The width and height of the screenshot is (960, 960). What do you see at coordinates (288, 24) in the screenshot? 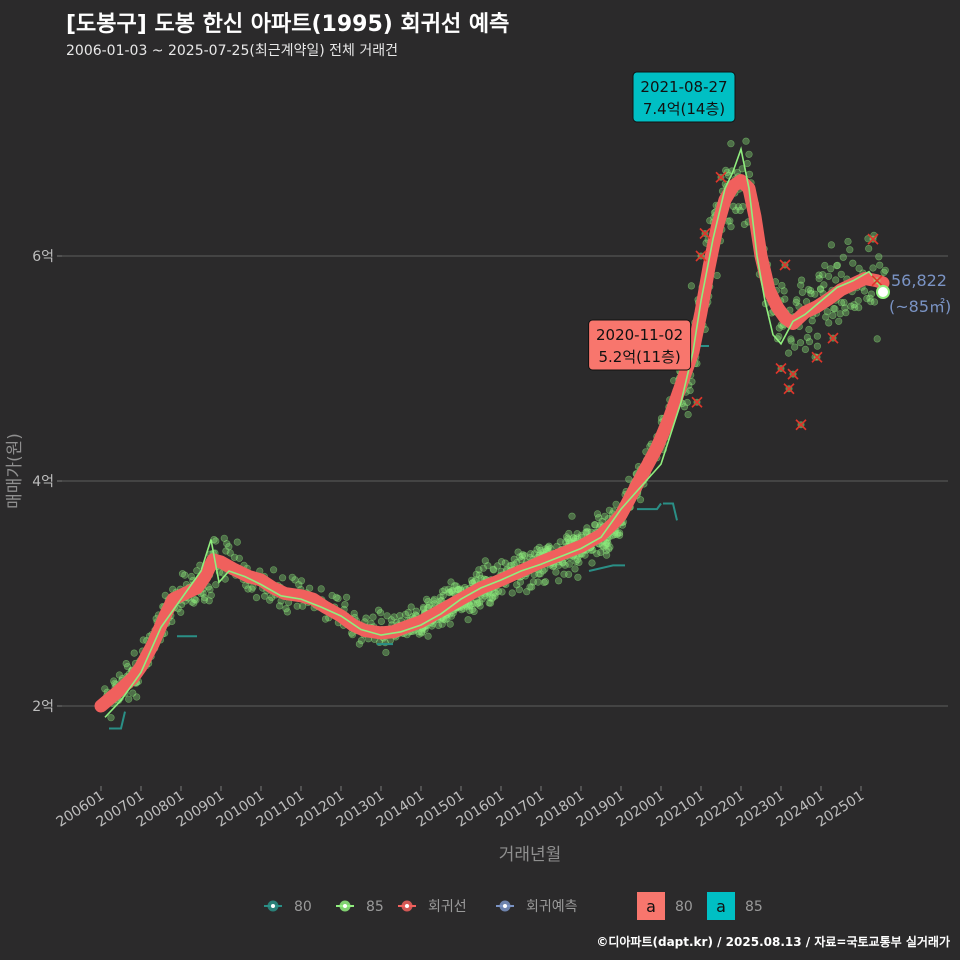
I see `chart-title: [도봉구] 도봉 한신 아파트(1995) 회귀선 예측` at bounding box center [288, 24].